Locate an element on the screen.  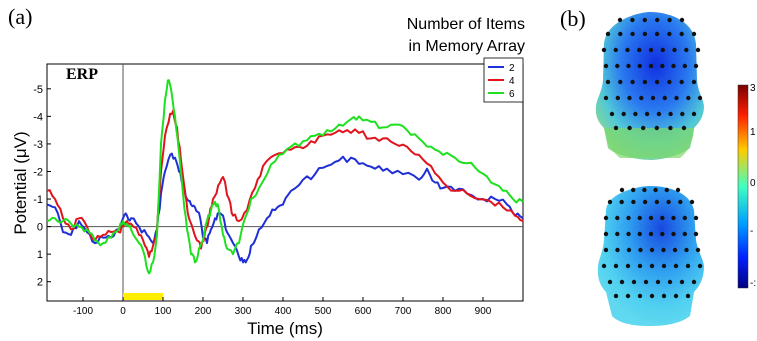
y-tick-label: -2 is located at coordinates (38, 172).